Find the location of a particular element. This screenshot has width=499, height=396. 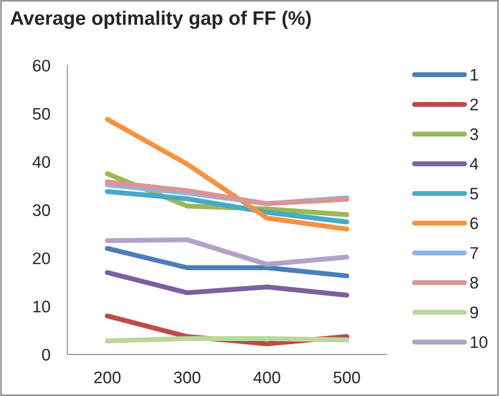

legend-label: 1 is located at coordinates (474, 75).